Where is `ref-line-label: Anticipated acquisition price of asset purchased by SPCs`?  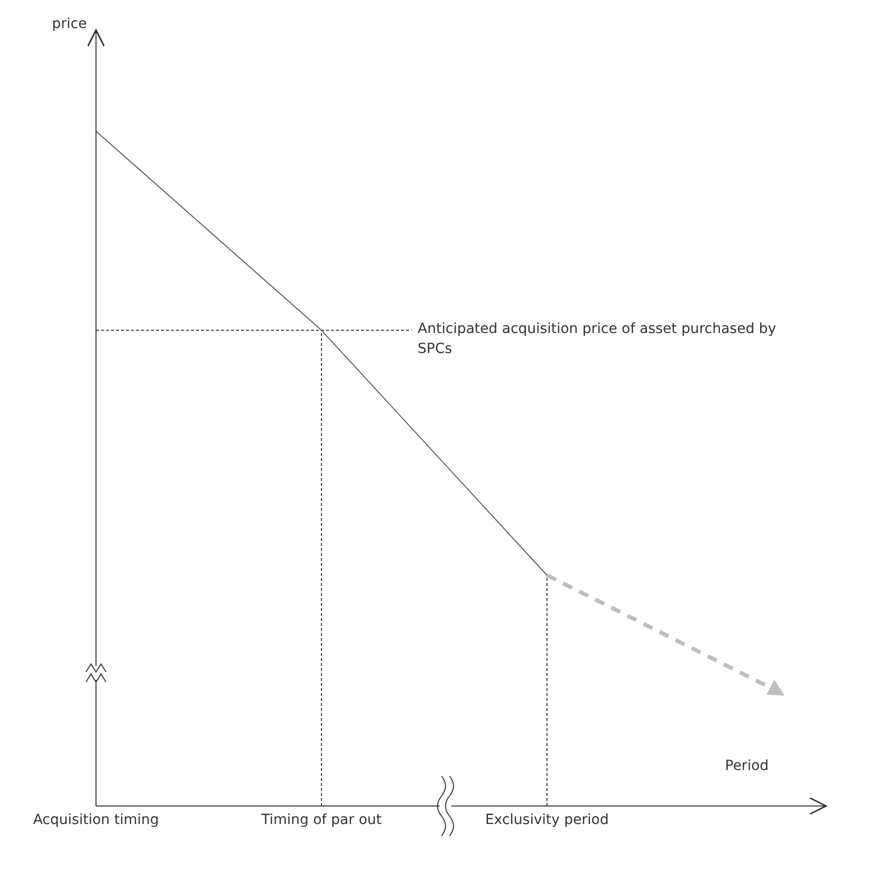
ref-line-label: Anticipated acquisition price of asset purchased by SPCs is located at coordinates (598, 340).